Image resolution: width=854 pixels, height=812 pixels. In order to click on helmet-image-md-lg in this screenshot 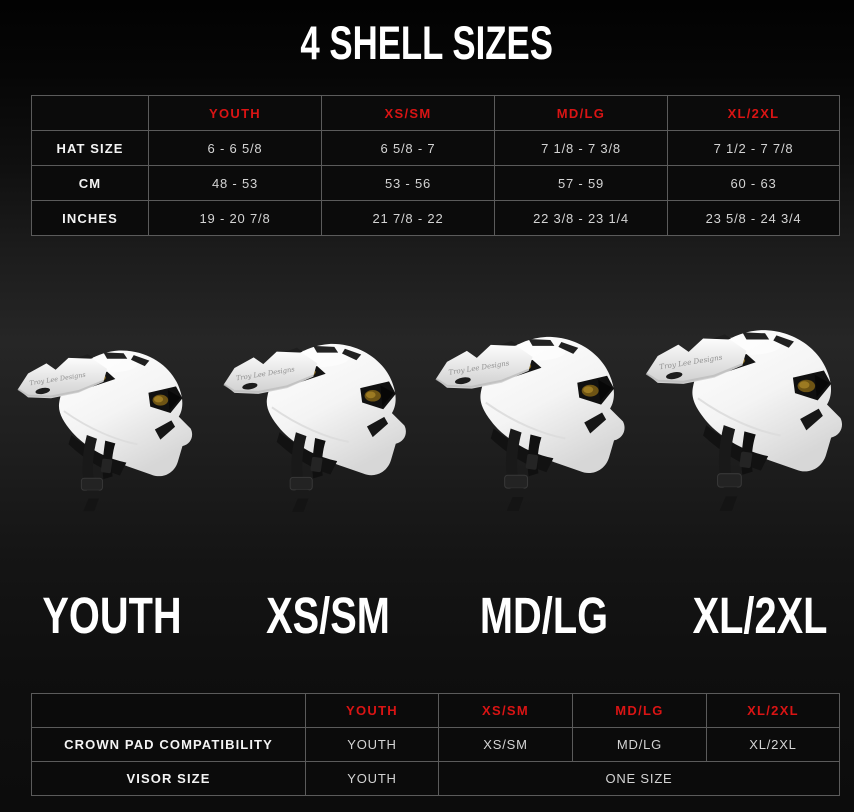, I will do `click(530, 424)`.